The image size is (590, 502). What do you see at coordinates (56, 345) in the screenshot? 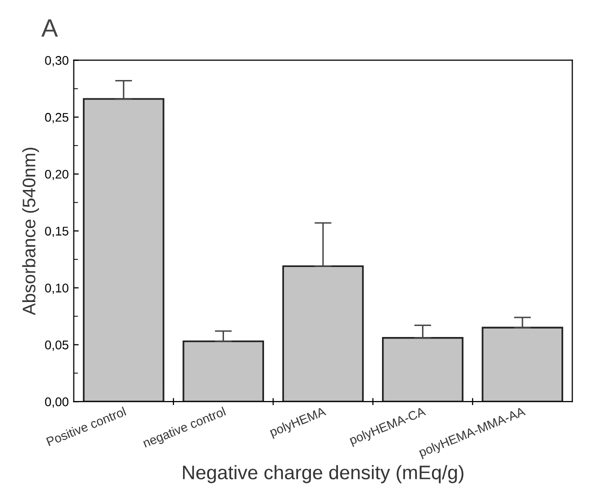
I see `y-tick-label: 0,05` at bounding box center [56, 345].